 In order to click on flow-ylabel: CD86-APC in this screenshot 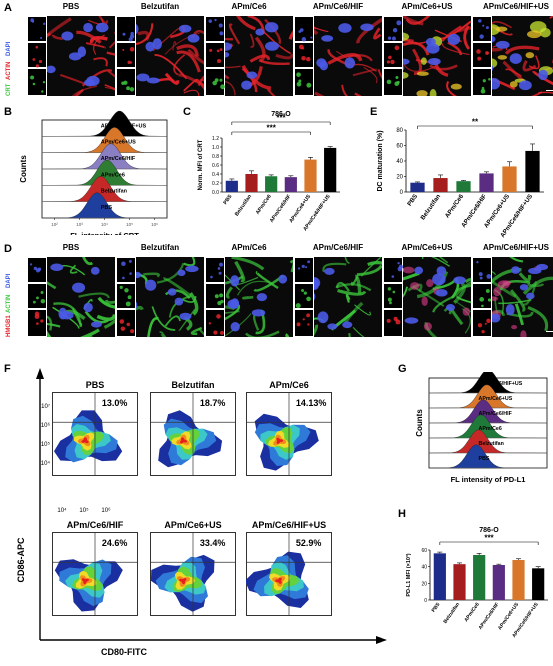, I will do `click(21, 560)`.